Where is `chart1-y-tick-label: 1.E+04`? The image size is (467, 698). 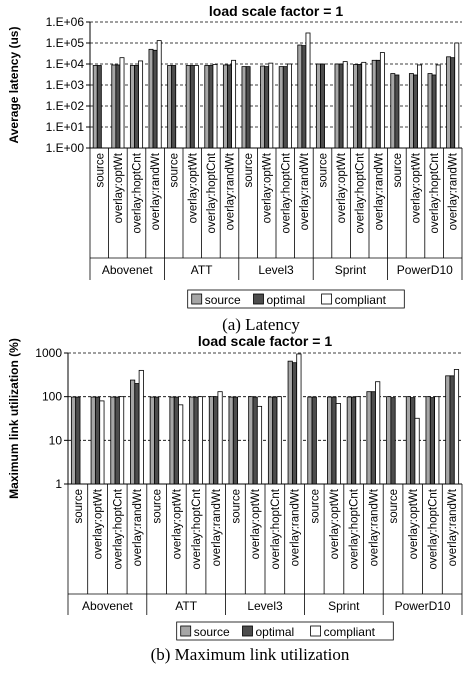
chart1-y-tick-label: 1.E+04 is located at coordinates (65, 64).